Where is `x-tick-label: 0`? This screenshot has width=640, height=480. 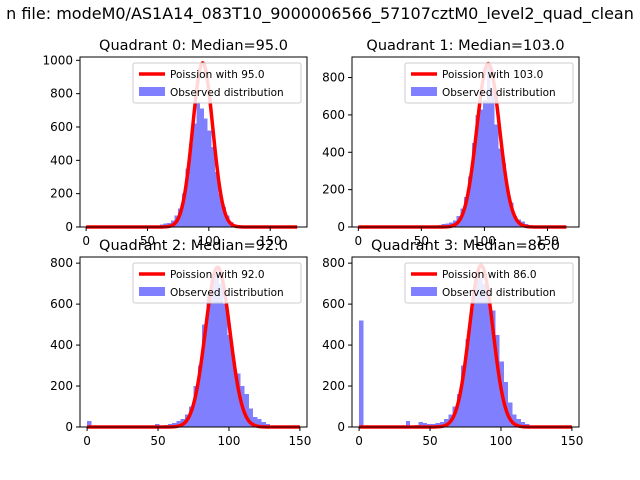
x-tick-label: 0 is located at coordinates (87, 441).